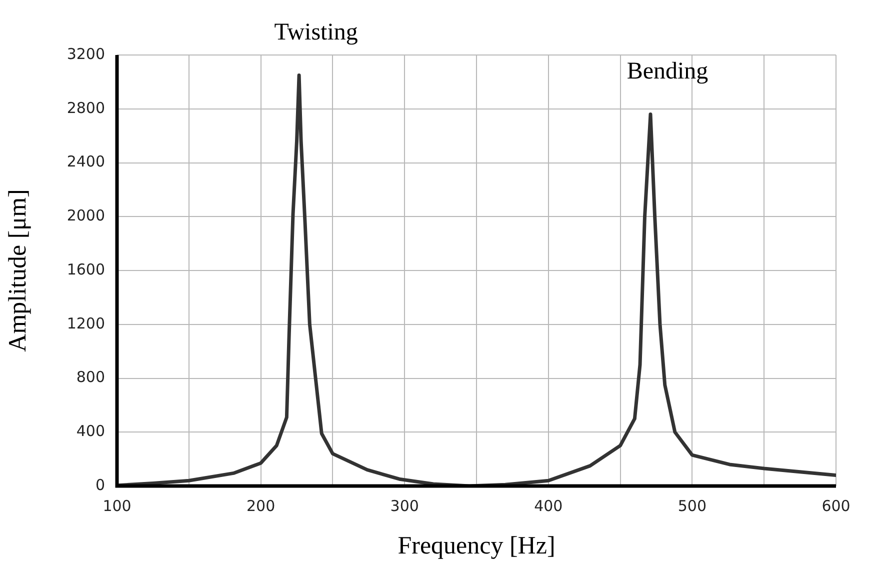 This screenshot has width=875, height=566. I want to click on x-tick-label: 600, so click(836, 505).